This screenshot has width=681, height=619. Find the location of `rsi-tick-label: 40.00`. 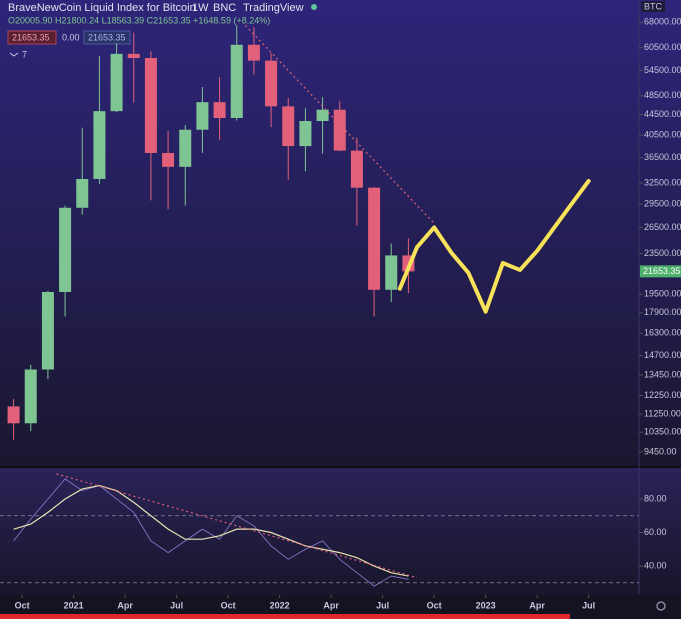

rsi-tick-label: 40.00 is located at coordinates (655, 565).